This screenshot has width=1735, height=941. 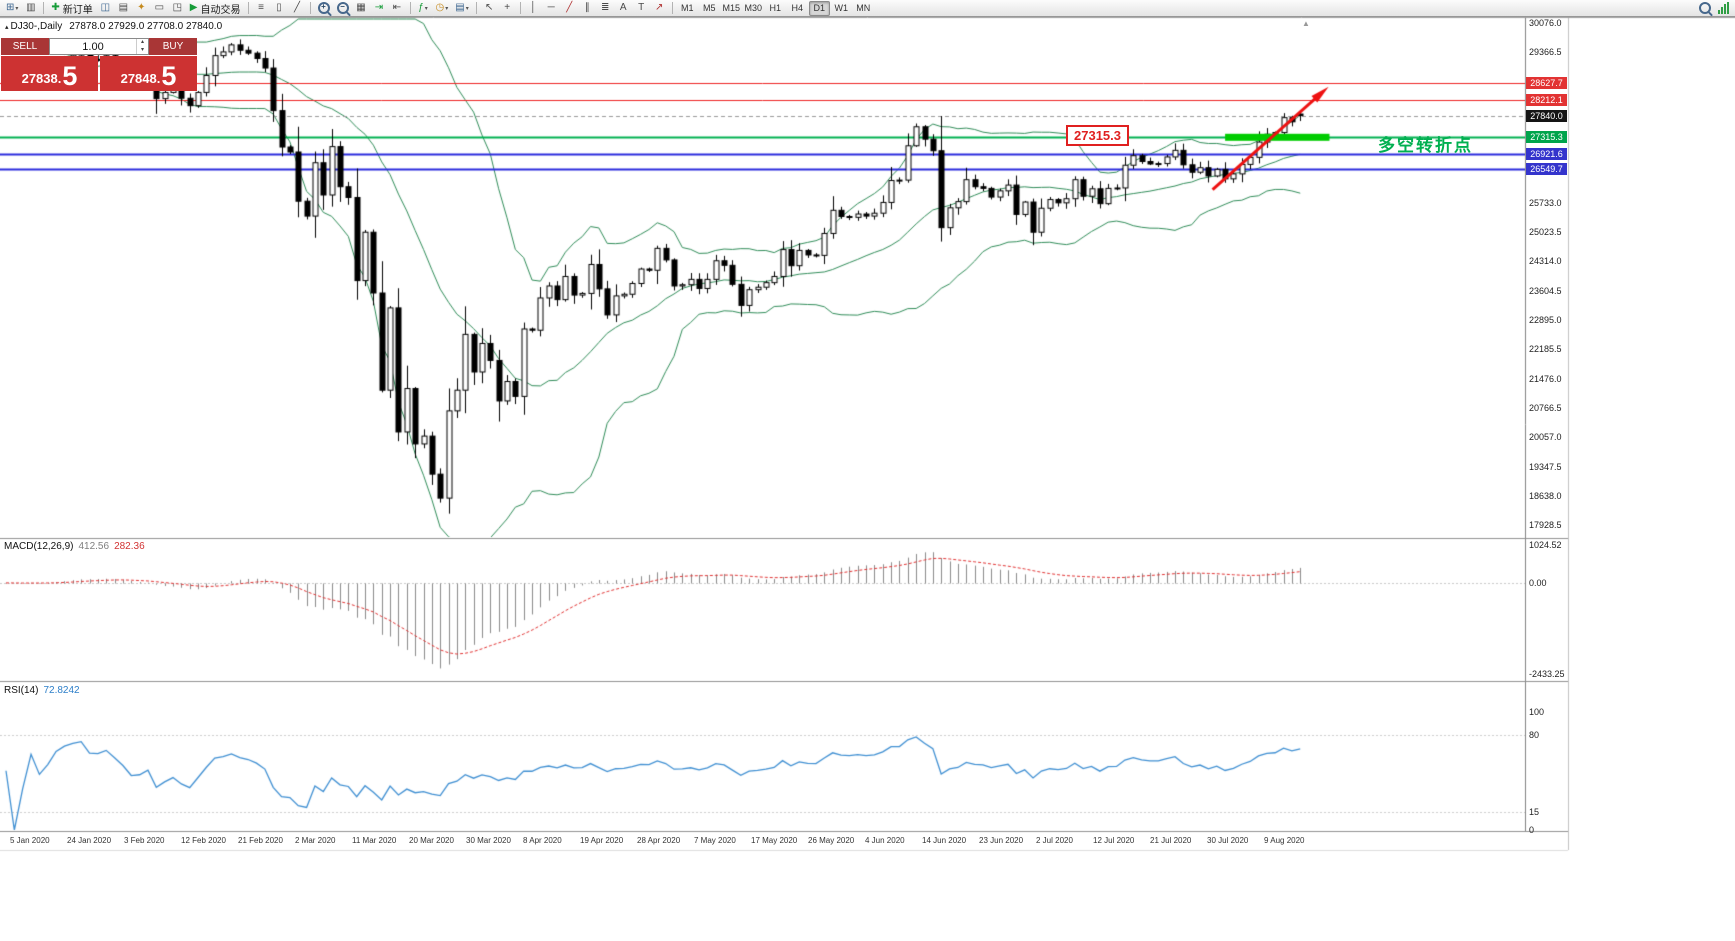 I want to click on date-axis-label: 12 Jul 2020, so click(x=1114, y=840).